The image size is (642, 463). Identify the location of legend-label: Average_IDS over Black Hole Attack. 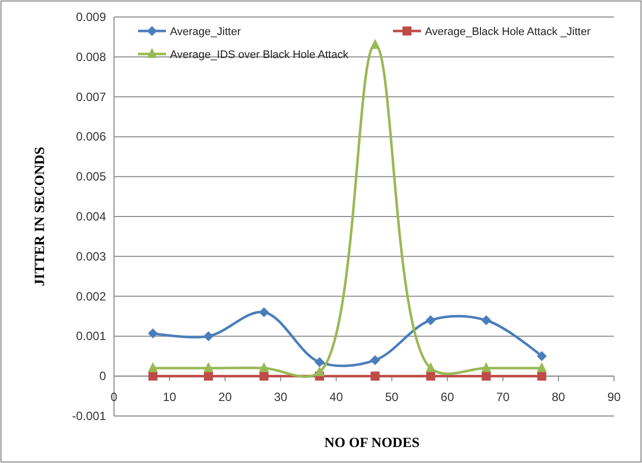
(259, 55).